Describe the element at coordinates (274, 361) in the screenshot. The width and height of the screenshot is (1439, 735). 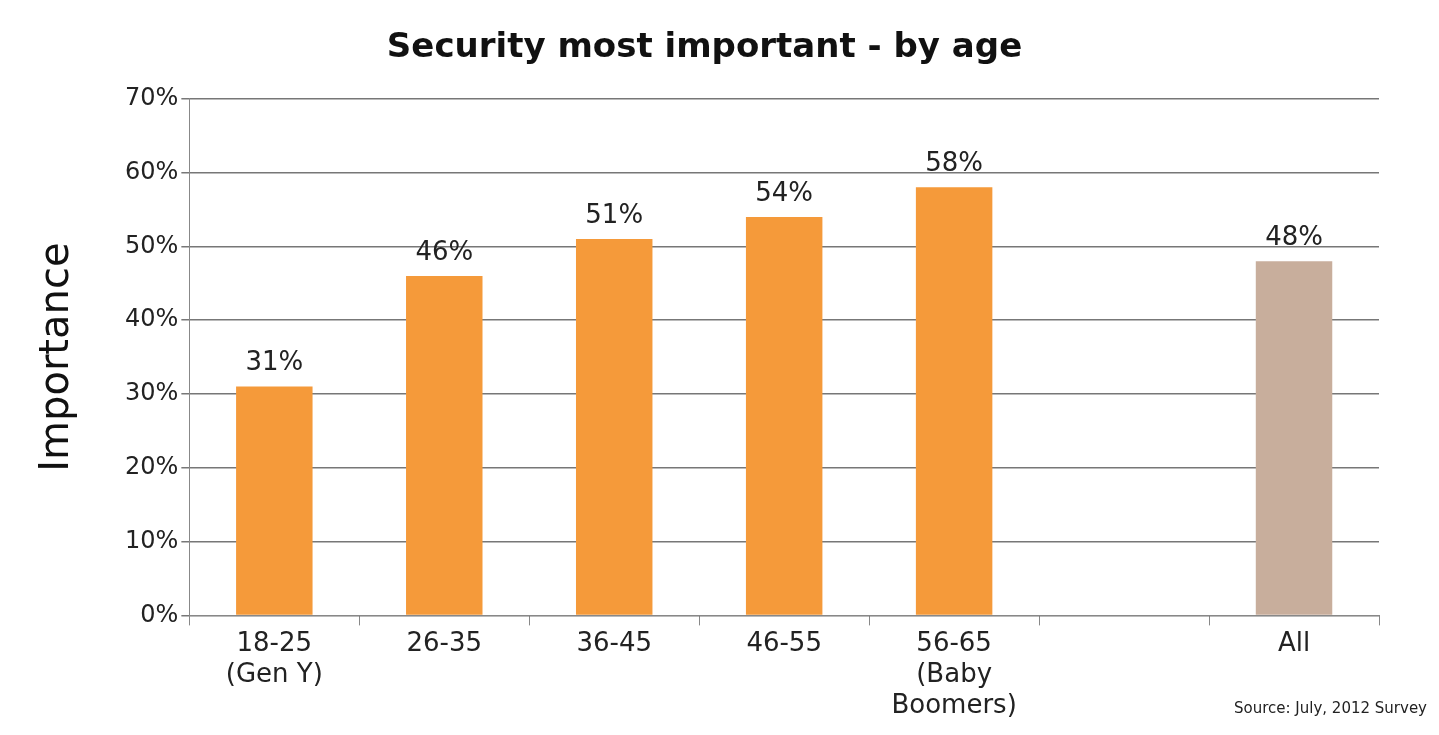
I see `data-label: 31%` at that location.